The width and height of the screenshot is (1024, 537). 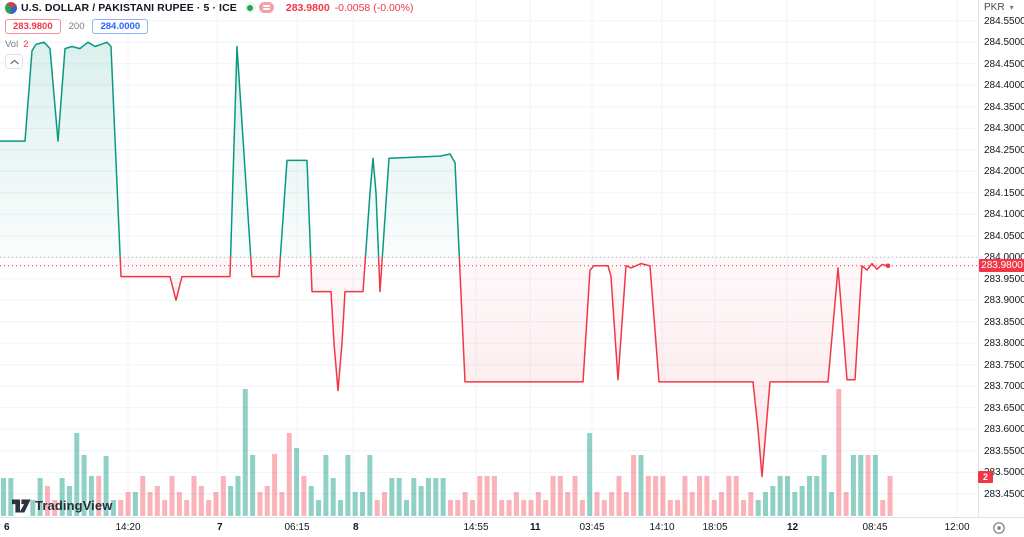 I want to click on delayed-data-icon, so click(x=266, y=7).